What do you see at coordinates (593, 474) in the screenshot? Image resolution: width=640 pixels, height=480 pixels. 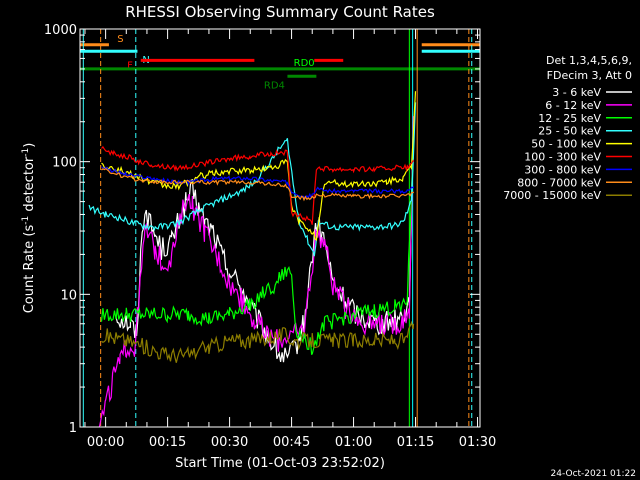 I see `timestamp: 24-Oct-2021 01:22` at bounding box center [593, 474].